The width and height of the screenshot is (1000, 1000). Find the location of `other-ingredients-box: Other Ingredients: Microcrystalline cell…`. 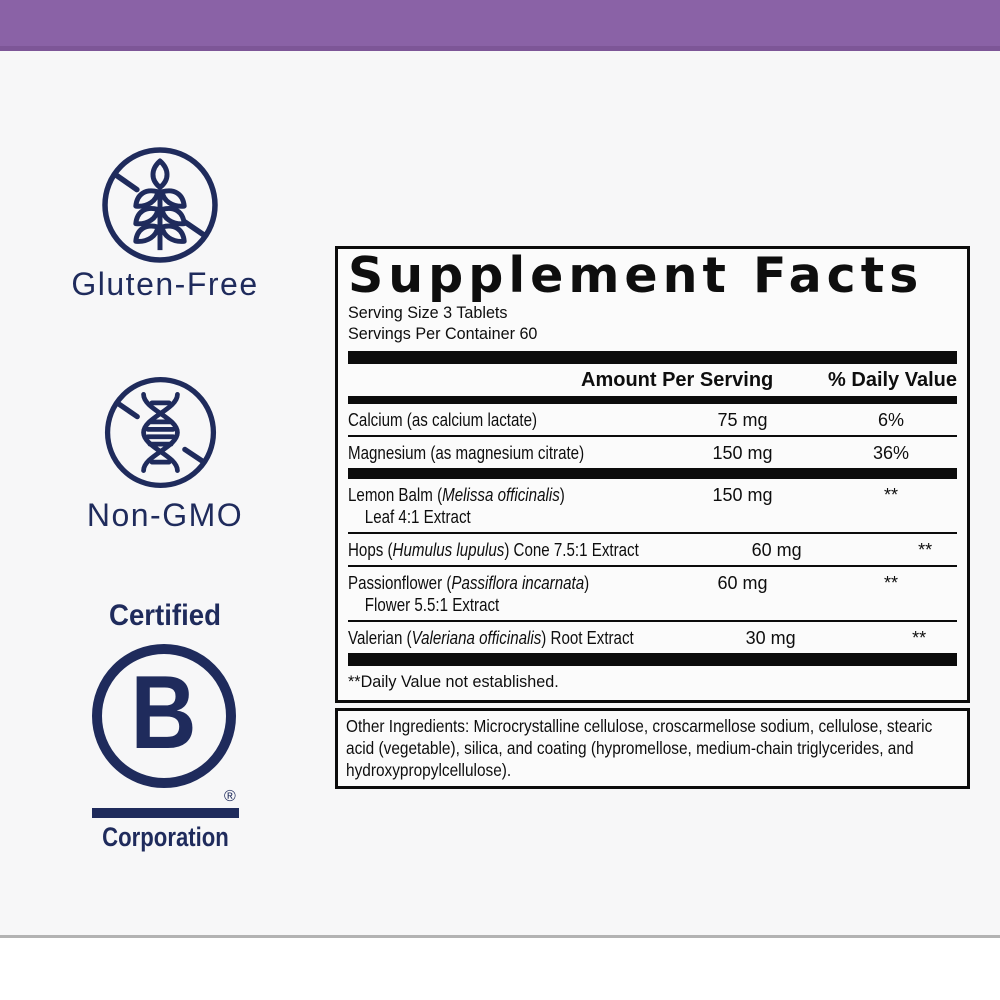

other-ingredients-box: Other Ingredients: Microcrystalline cell… is located at coordinates (652, 748).